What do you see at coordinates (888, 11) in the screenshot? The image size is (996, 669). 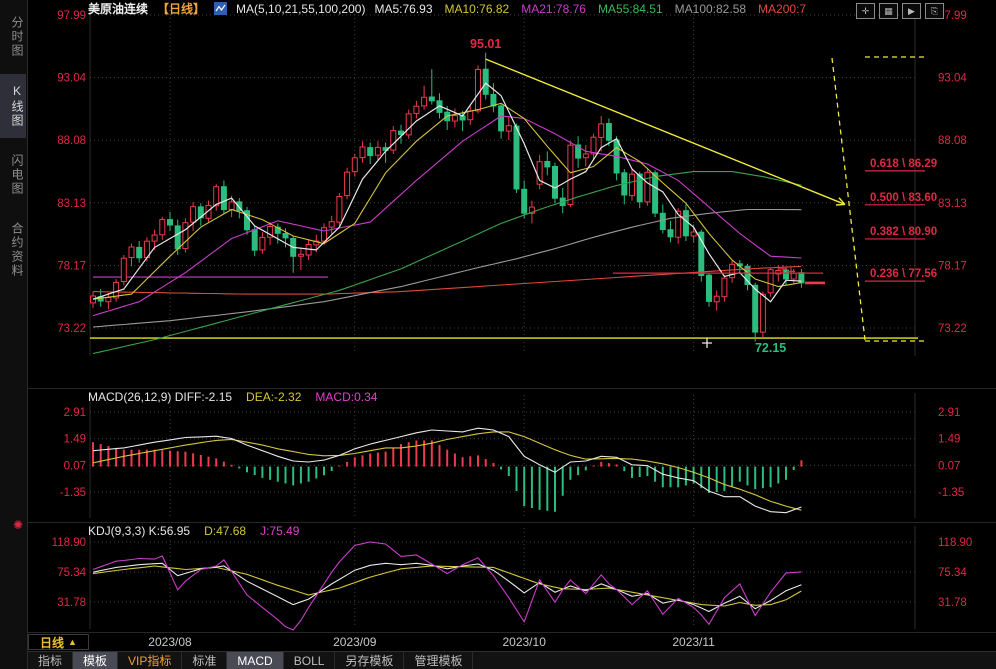 I see `axis-scale-icon: ▦` at bounding box center [888, 11].